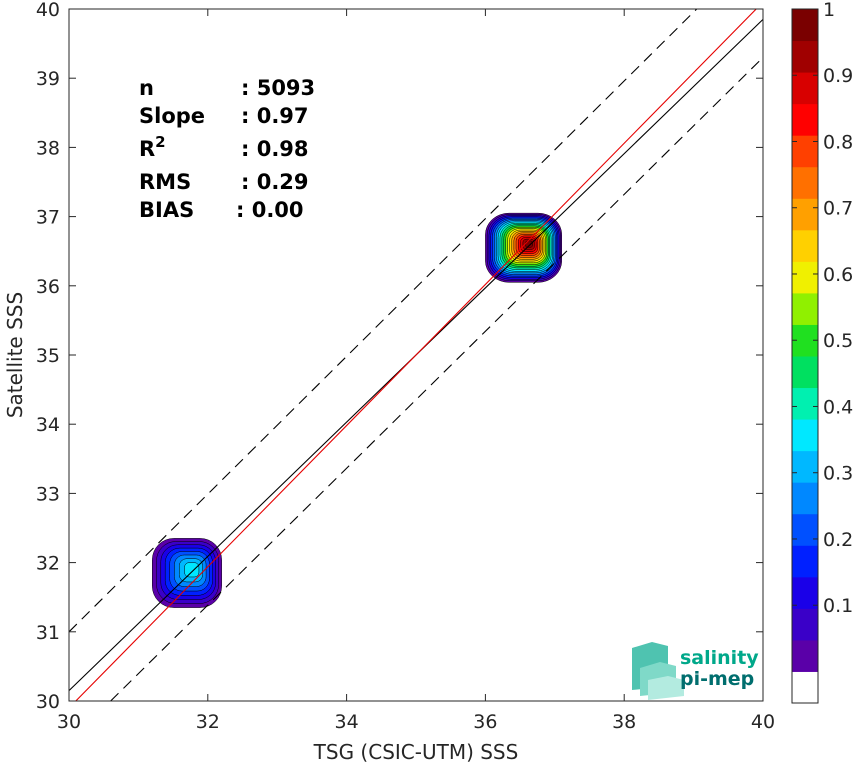 The width and height of the screenshot is (858, 767). What do you see at coordinates (146, 88) in the screenshot?
I see `stat-label: n` at bounding box center [146, 88].